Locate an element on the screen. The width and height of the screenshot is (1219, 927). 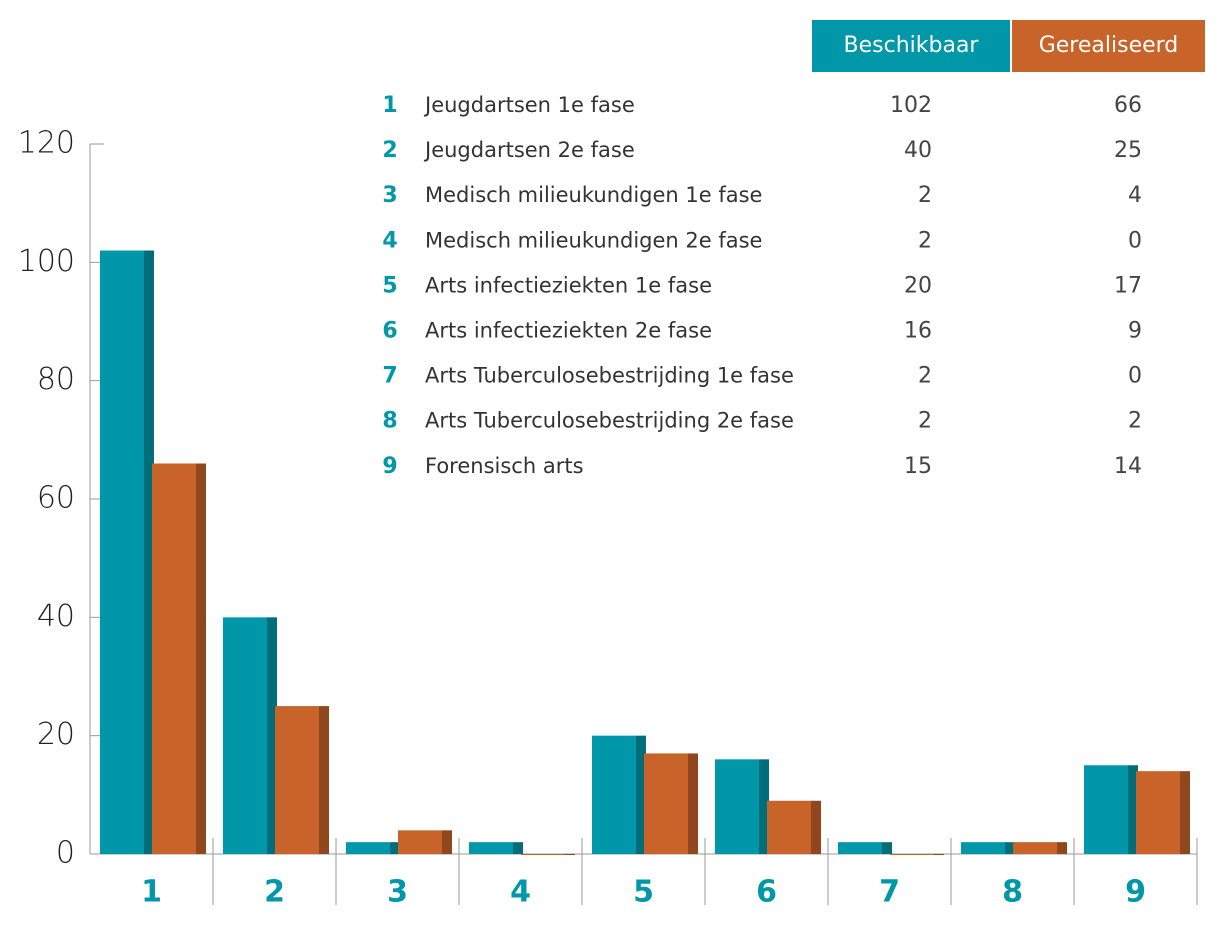
table-value: 16 is located at coordinates (918, 331).